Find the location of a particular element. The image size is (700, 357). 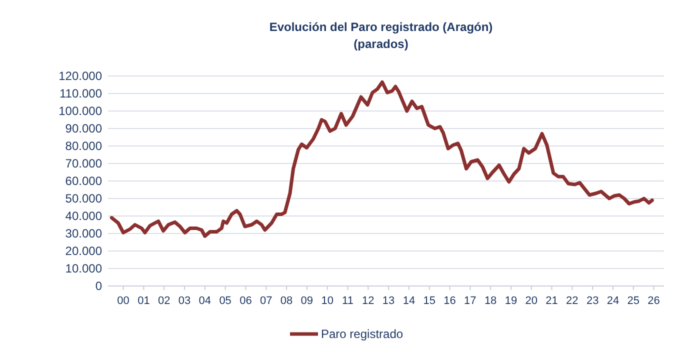

x-tick-label: 15 is located at coordinates (429, 301).